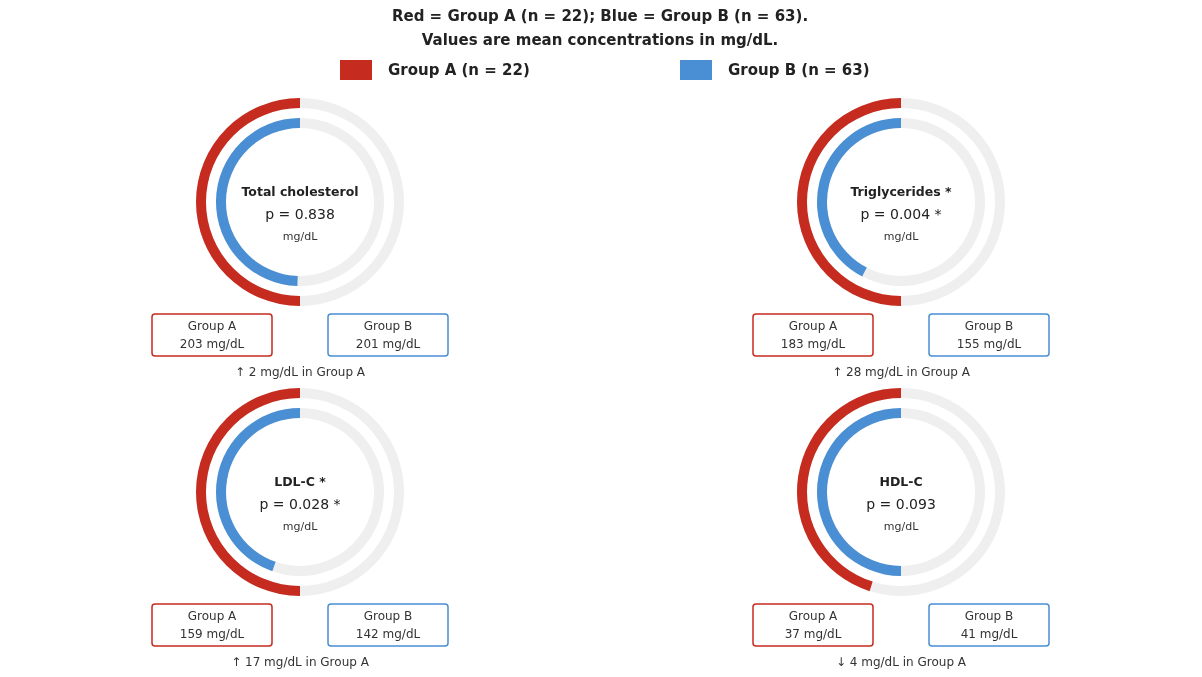 The height and width of the screenshot is (677, 1202). What do you see at coordinates (901, 662) in the screenshot?
I see `text: ↓ 4 mg/dL in Group A` at bounding box center [901, 662].